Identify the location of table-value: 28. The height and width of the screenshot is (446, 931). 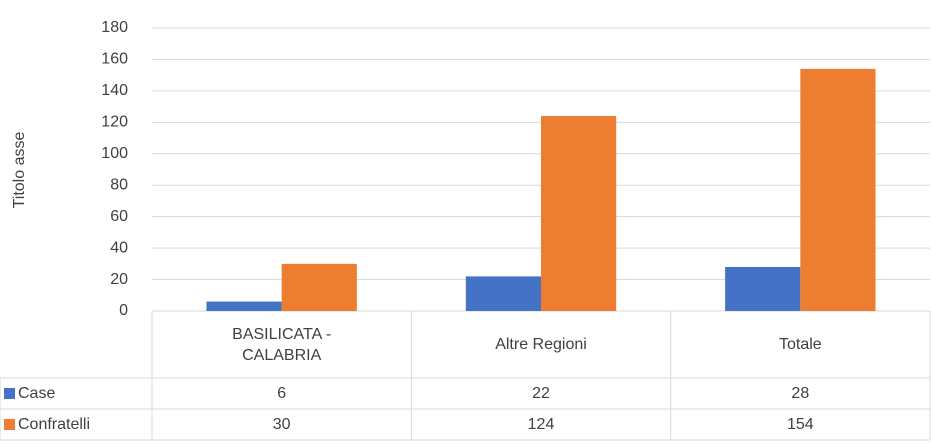
(800, 393).